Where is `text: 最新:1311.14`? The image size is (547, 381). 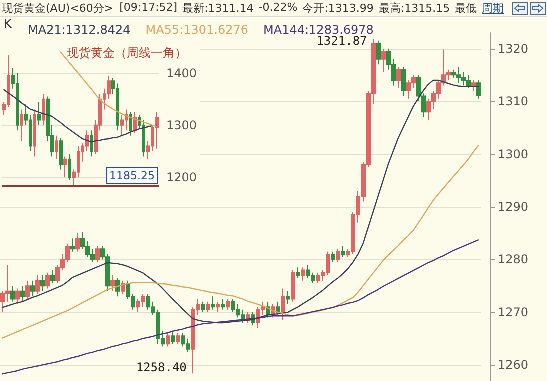
text: 最新:1311.14 is located at coordinates (218, 8).